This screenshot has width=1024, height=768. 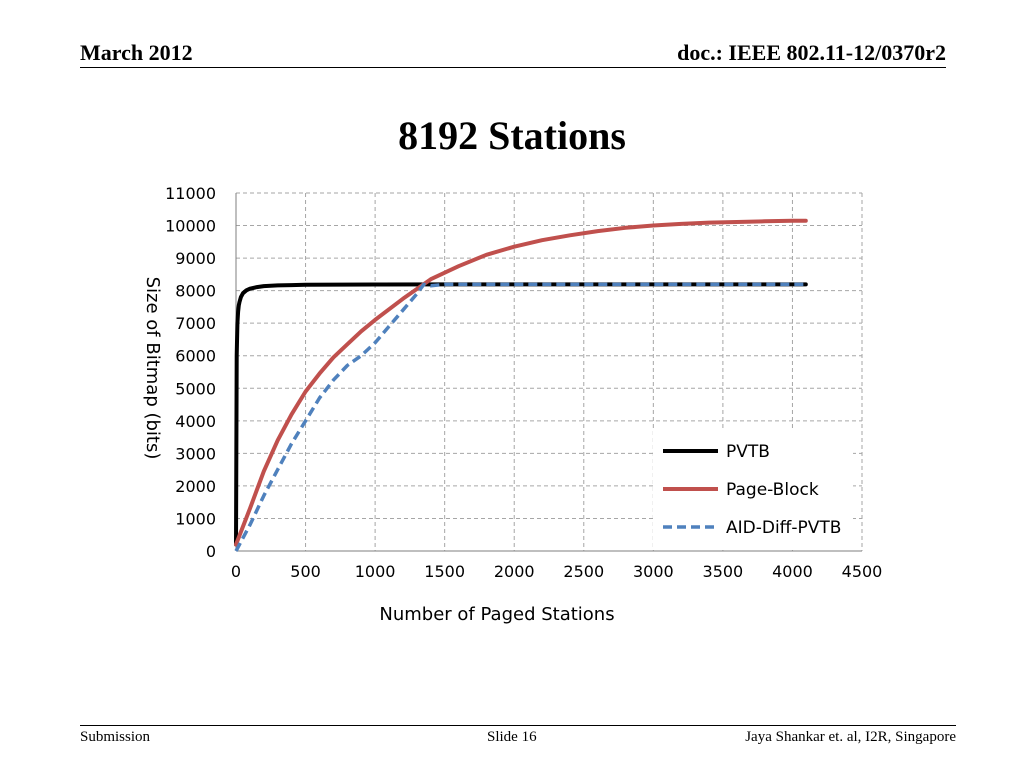 I want to click on y-tick-label: 5000, so click(x=195, y=388).